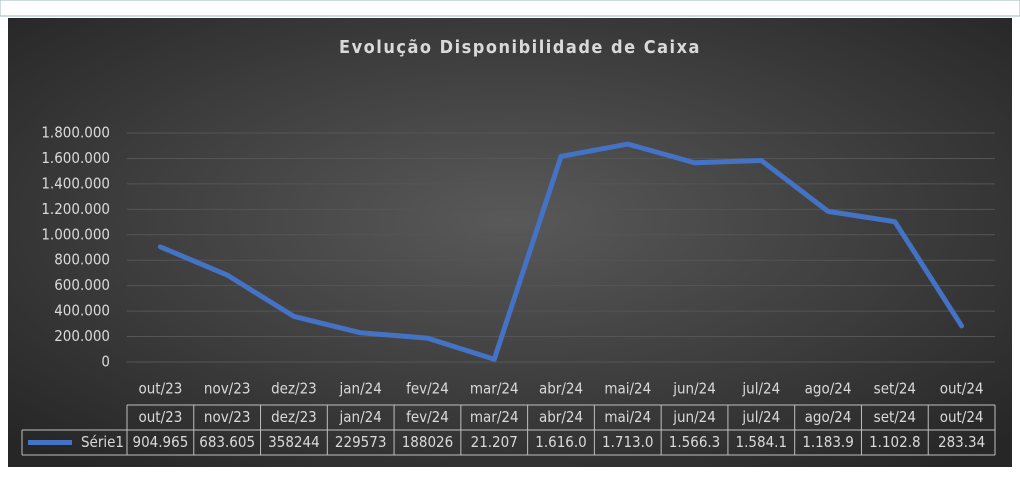 The image size is (1020, 479). Describe the element at coordinates (494, 389) in the screenshot. I see `x-tick-label: mar/24` at that location.